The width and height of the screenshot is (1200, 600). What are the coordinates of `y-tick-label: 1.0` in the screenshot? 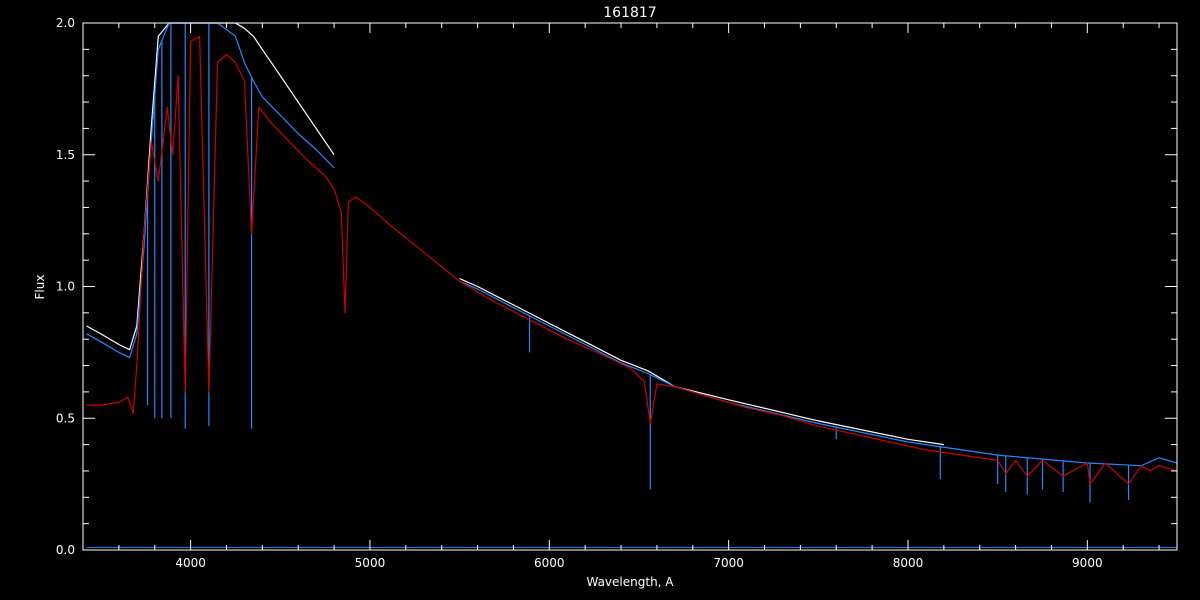 It's located at (65, 287).